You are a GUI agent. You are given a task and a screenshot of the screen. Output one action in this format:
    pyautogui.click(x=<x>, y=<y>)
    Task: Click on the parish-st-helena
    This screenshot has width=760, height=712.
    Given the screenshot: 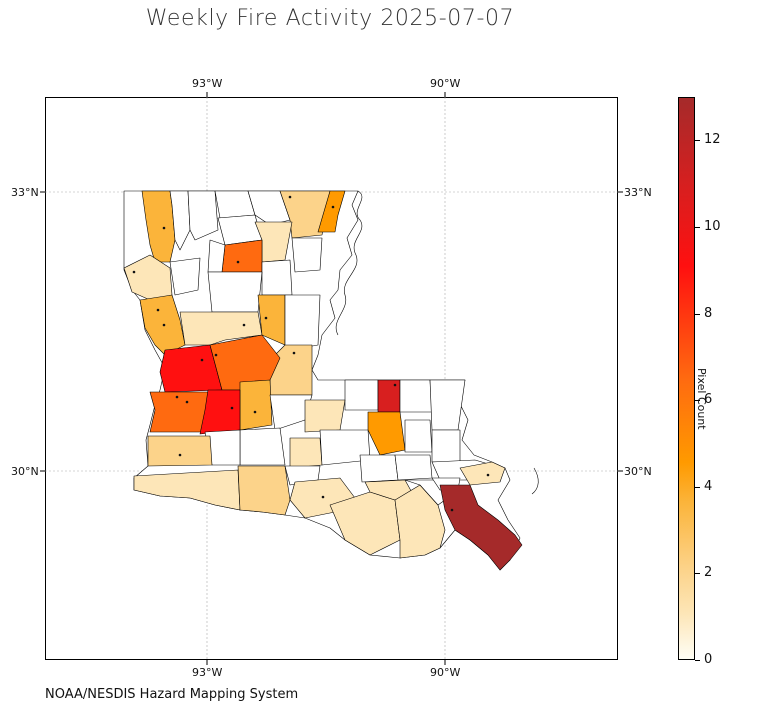 What is the action you would take?
    pyautogui.click(x=416, y=396)
    